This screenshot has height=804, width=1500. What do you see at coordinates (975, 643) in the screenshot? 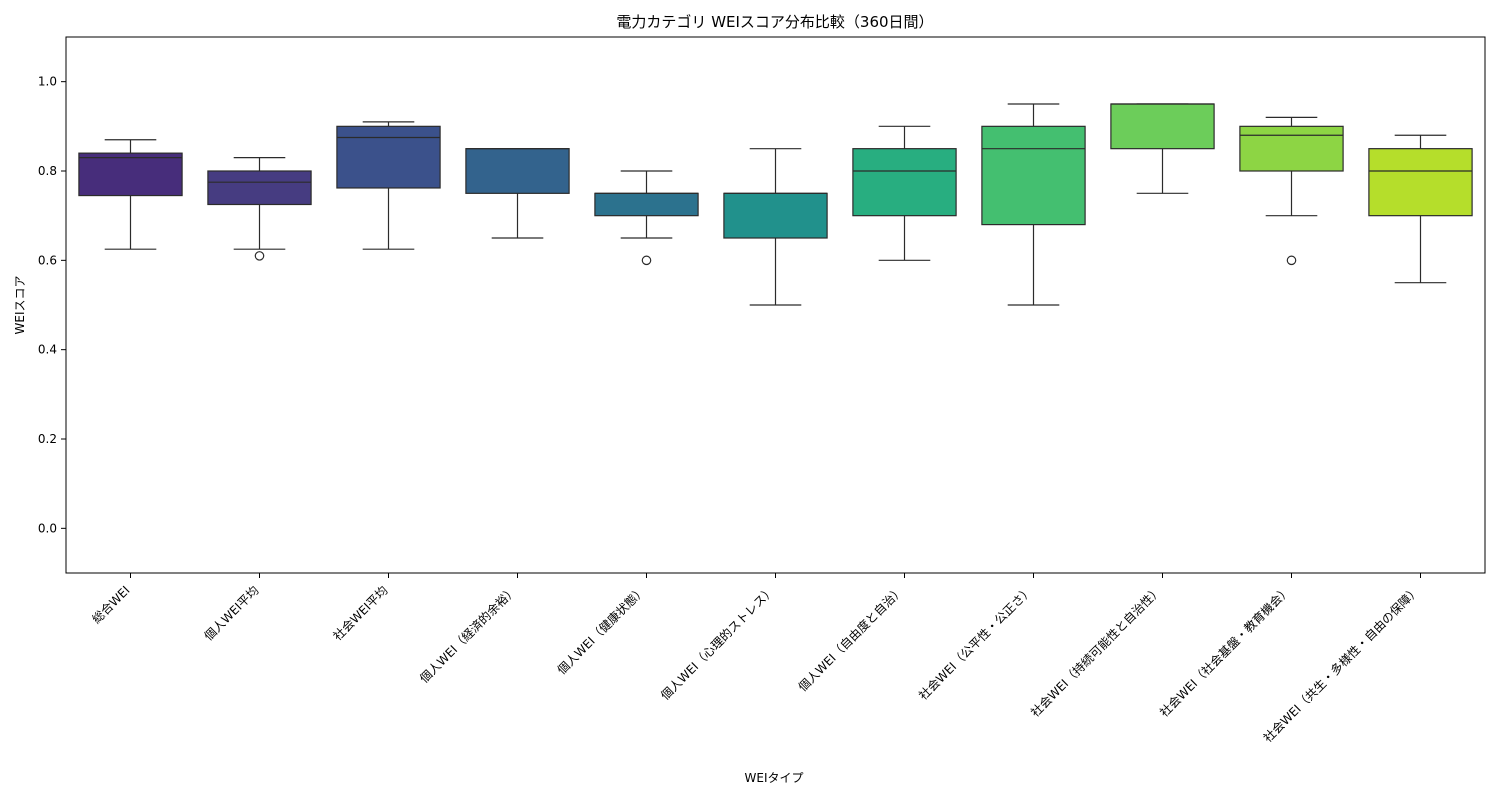
I see `x-tick-label: 社会WEI（公平性・公正さ）` at bounding box center [975, 643].